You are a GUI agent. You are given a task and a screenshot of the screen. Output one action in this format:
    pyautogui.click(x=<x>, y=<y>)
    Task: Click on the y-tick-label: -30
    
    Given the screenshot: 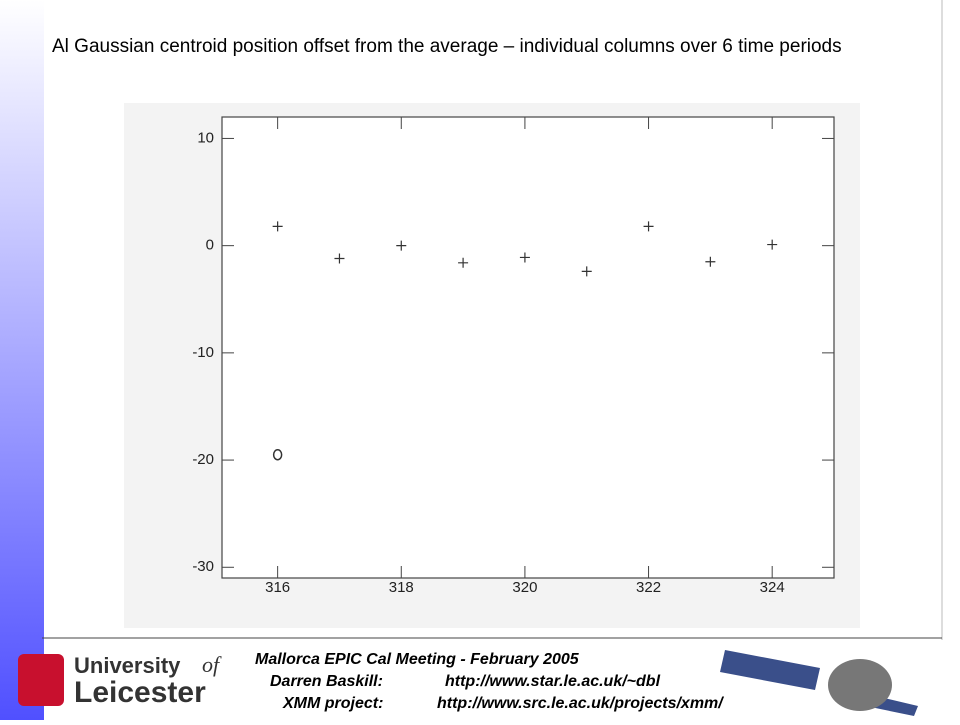 What is the action you would take?
    pyautogui.click(x=203, y=566)
    